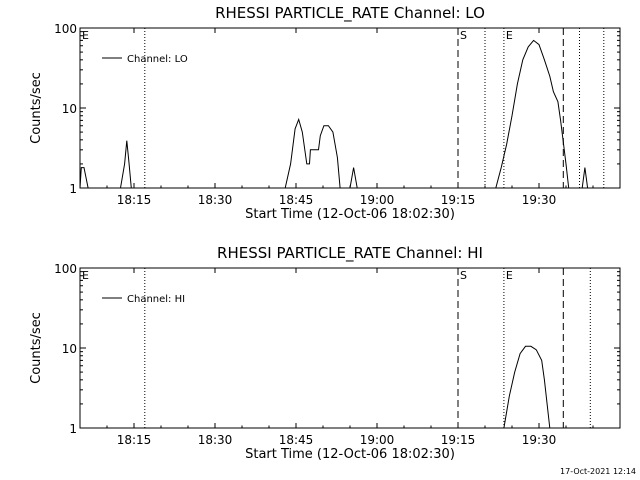 This screenshot has height=480, width=640. I want to click on panel1-x-tick-label: 19:00, so click(377, 200).